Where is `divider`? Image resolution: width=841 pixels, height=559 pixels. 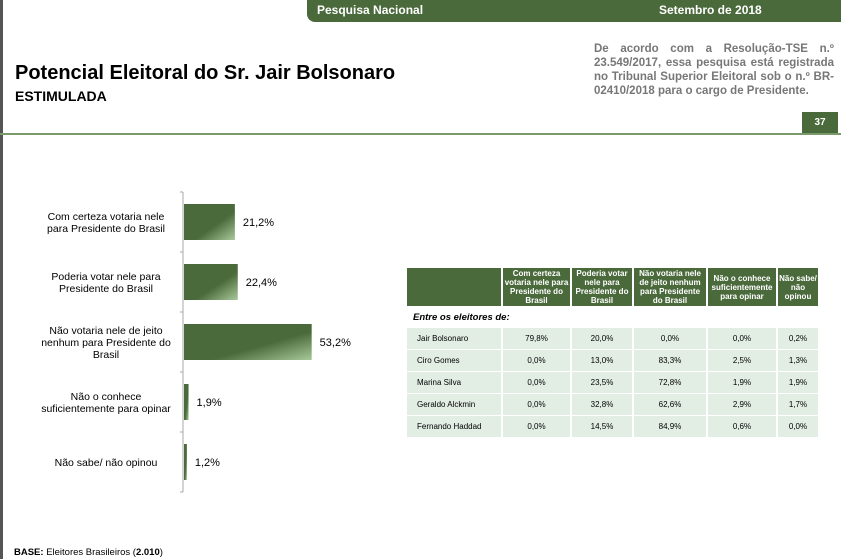
divider is located at coordinates (420, 134).